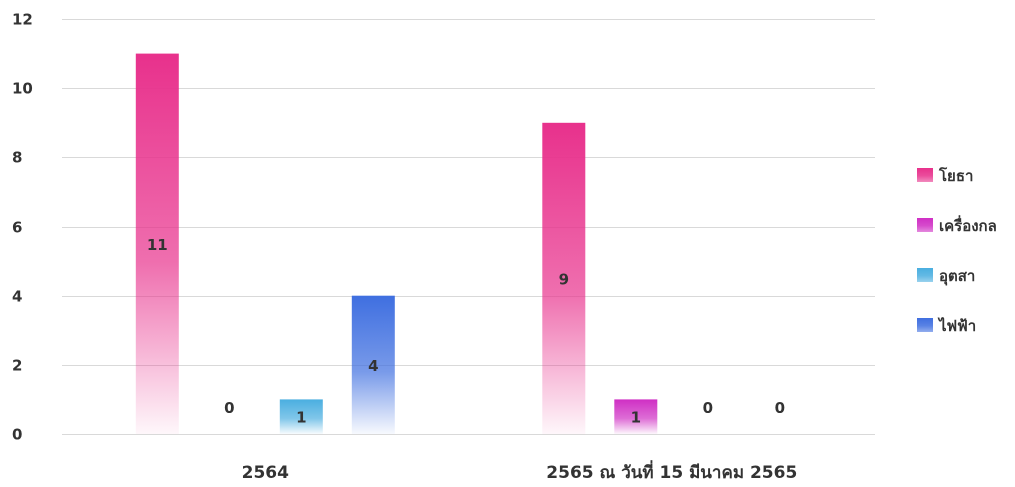 Image resolution: width=1015 pixels, height=487 pixels. What do you see at coordinates (17, 366) in the screenshot?
I see `y-tick-label: 2` at bounding box center [17, 366].